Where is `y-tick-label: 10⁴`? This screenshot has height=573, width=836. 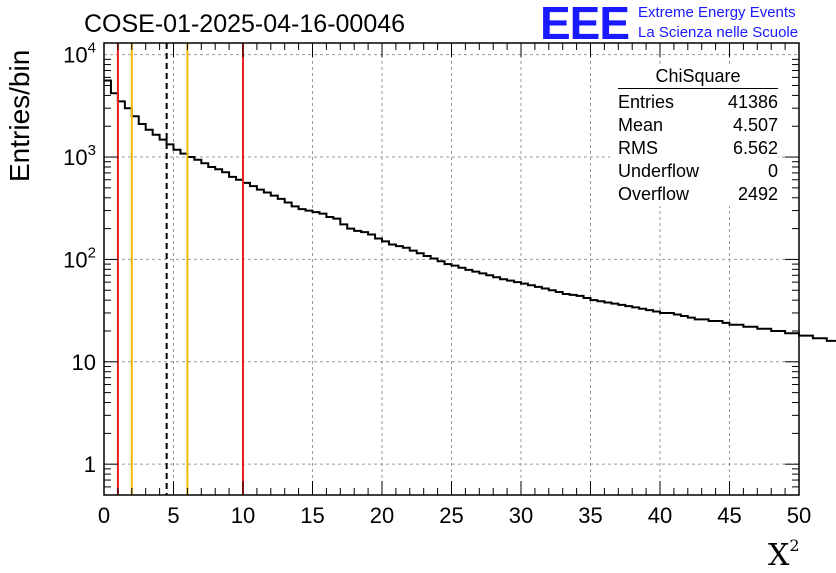
y-tick-label: 10⁴ is located at coordinates (79, 54).